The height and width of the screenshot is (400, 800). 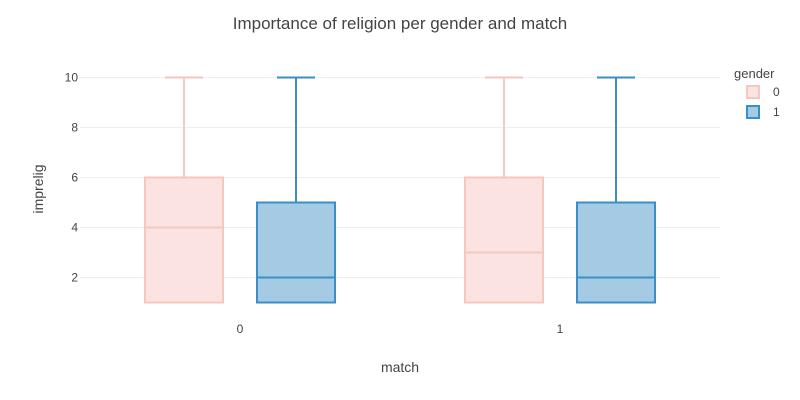 I want to click on x-tick-label: 1, so click(x=560, y=329).